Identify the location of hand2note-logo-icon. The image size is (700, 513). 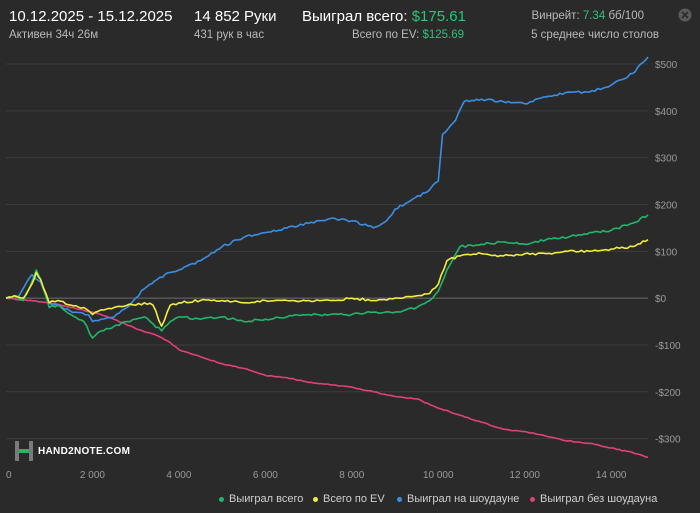
(24, 451).